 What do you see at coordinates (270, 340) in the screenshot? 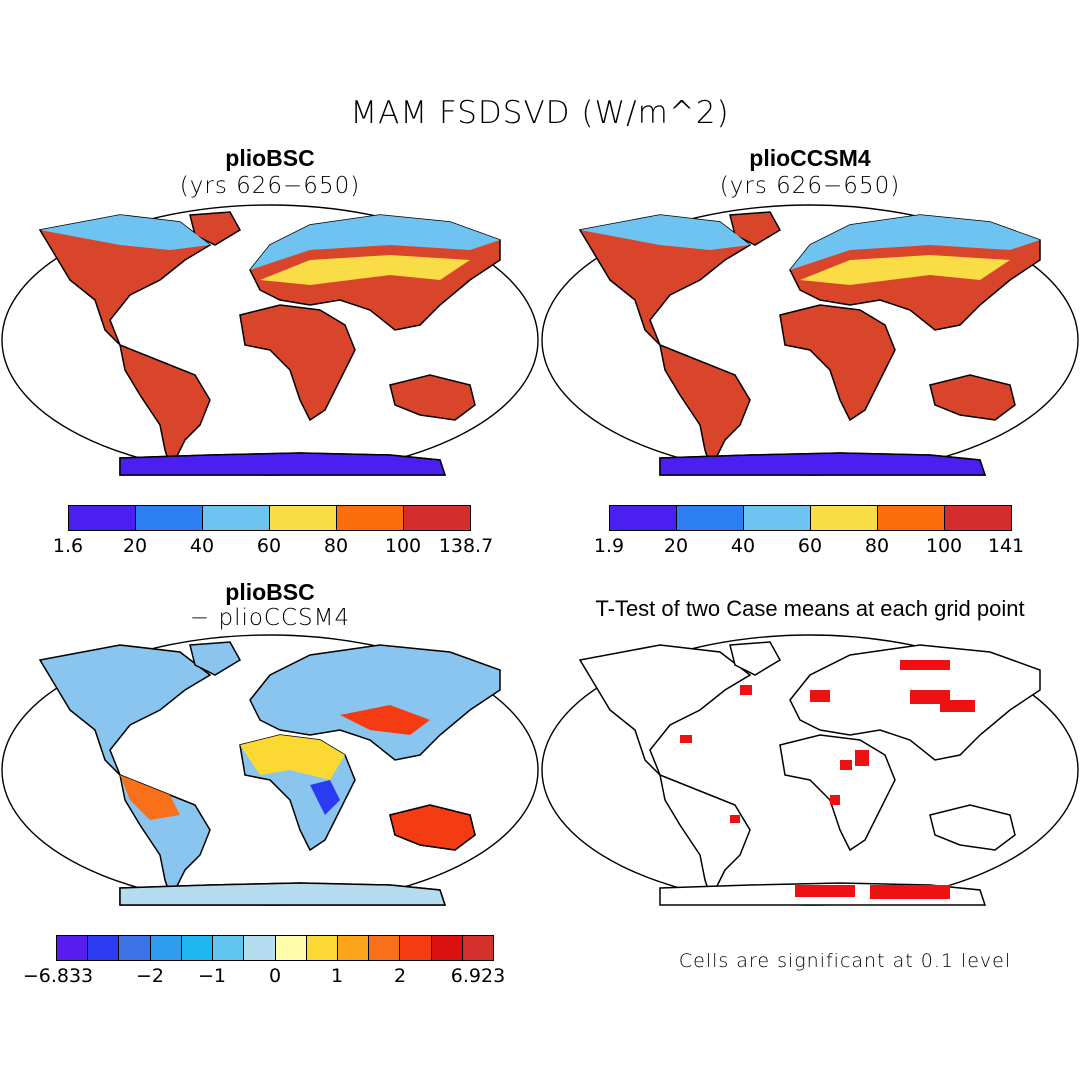
I see `map-bsc` at bounding box center [270, 340].